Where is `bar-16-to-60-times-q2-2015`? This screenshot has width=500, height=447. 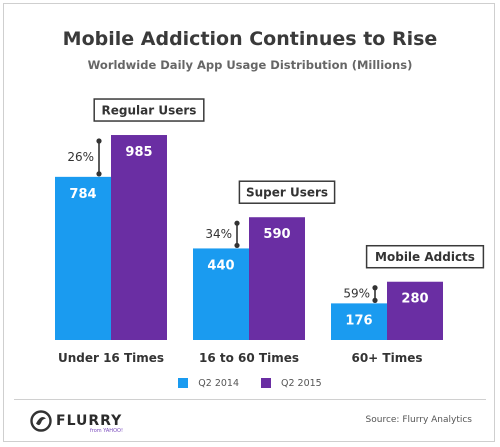 bar-16-to-60-times-q2-2015 is located at coordinates (277, 278).